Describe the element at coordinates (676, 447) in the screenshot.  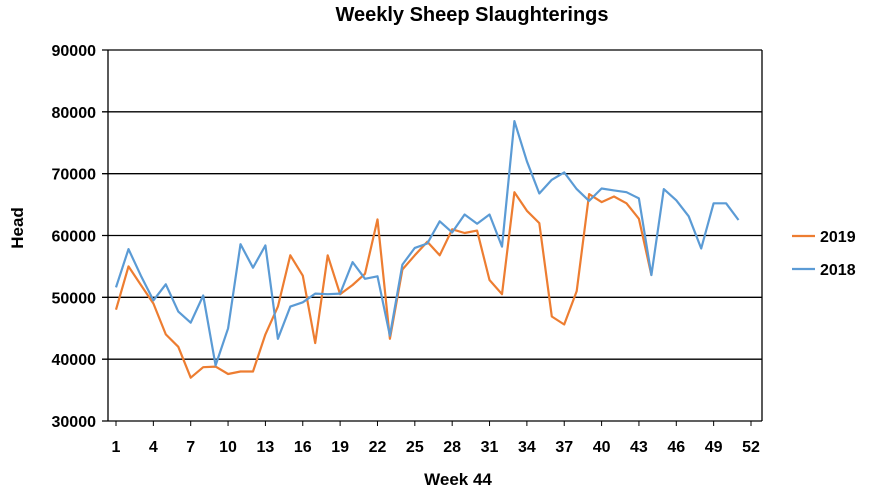
I see `x-tick-label: 46` at that location.